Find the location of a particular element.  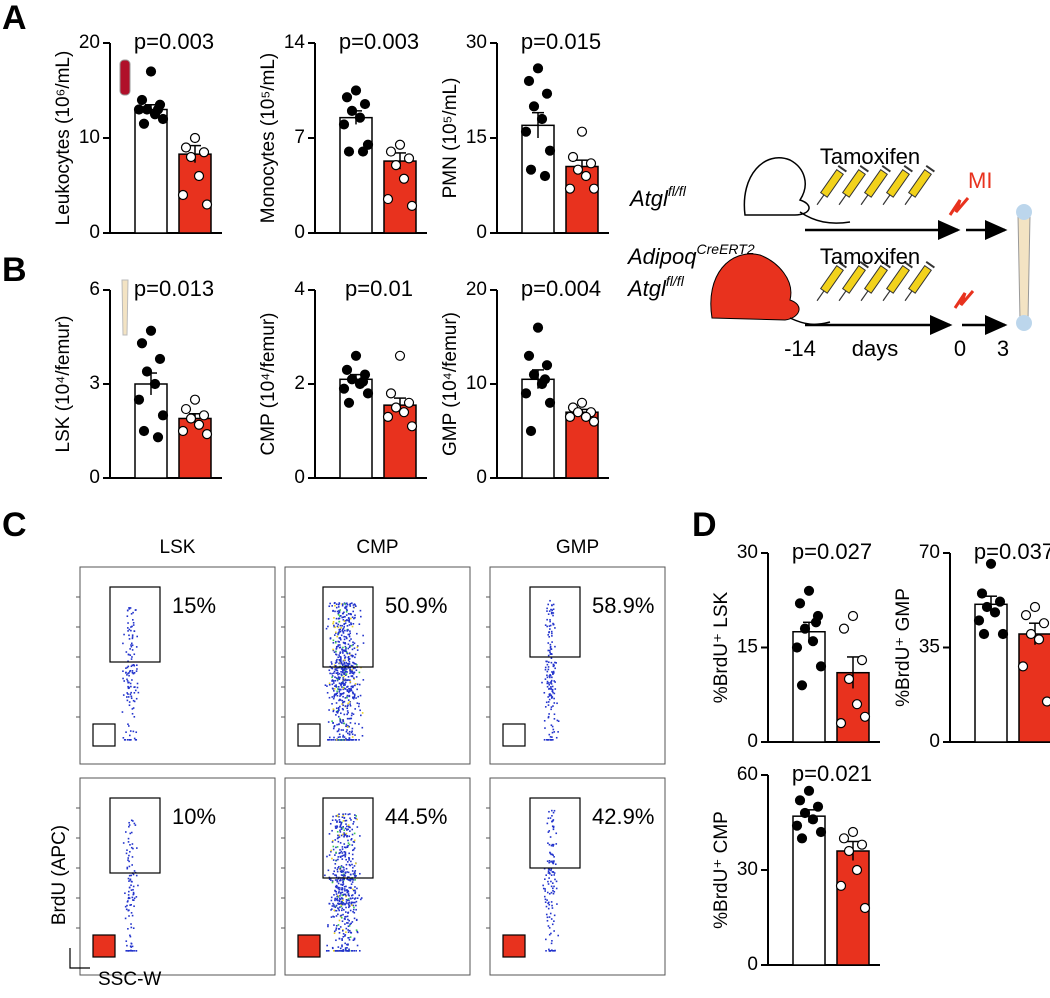

y-axis-label: %BrdU⁺ LSK is located at coordinates (721, 647).